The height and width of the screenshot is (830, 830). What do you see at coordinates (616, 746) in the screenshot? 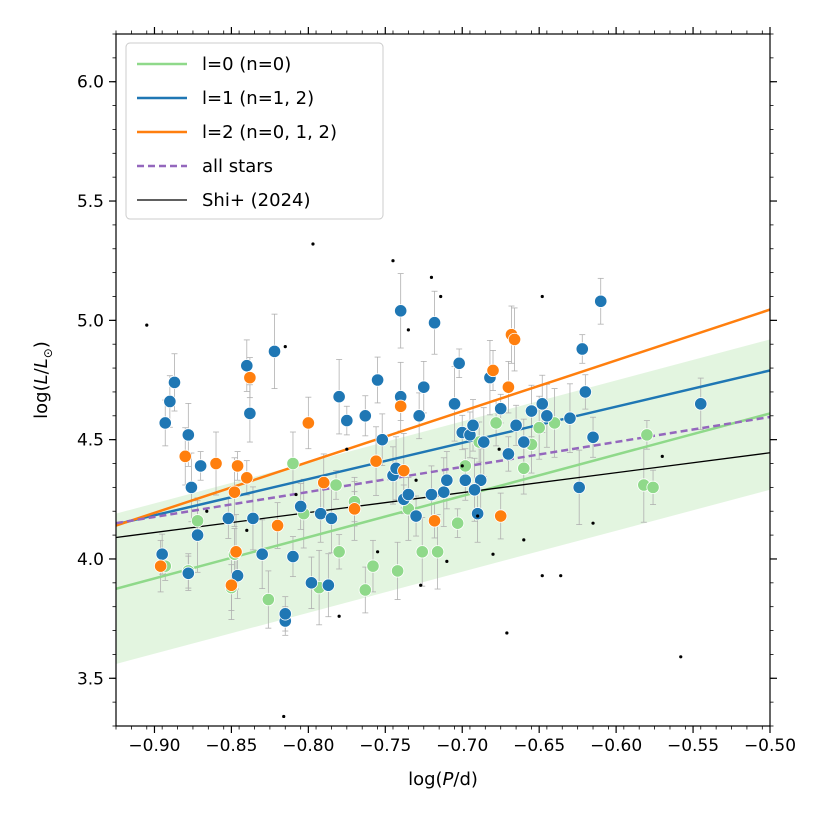
I see `x-tick-label: −0.60` at bounding box center [616, 746].